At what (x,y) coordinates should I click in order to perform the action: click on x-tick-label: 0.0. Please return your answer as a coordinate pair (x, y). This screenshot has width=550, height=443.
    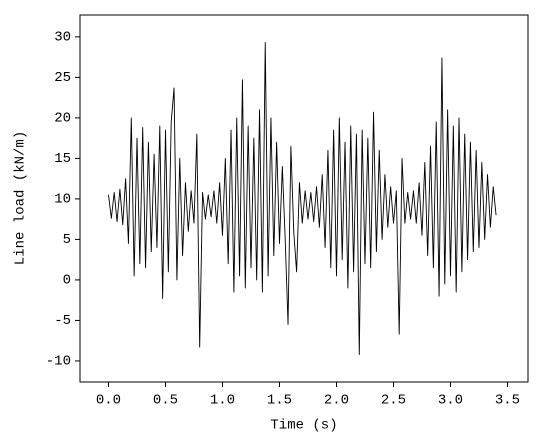
    Looking at the image, I should click on (108, 401).